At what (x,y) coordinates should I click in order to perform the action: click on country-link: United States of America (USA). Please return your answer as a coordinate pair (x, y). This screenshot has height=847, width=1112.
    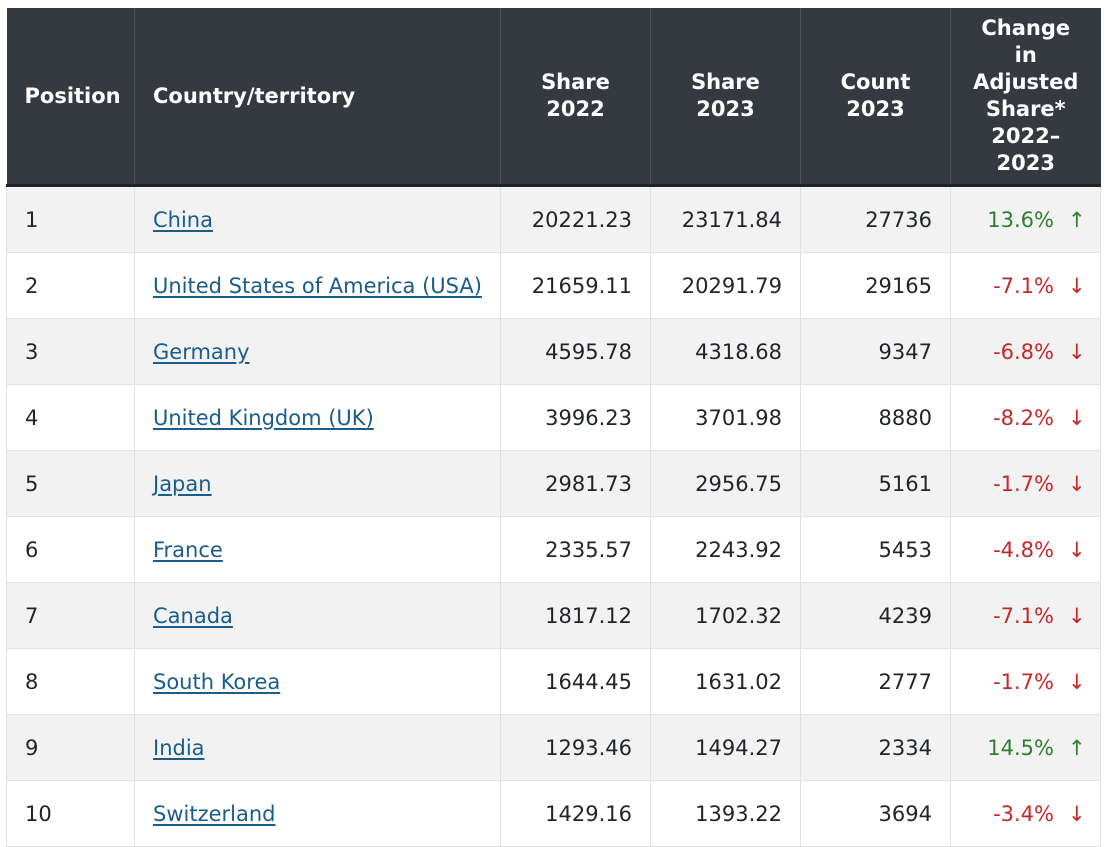
    Looking at the image, I should click on (317, 285).